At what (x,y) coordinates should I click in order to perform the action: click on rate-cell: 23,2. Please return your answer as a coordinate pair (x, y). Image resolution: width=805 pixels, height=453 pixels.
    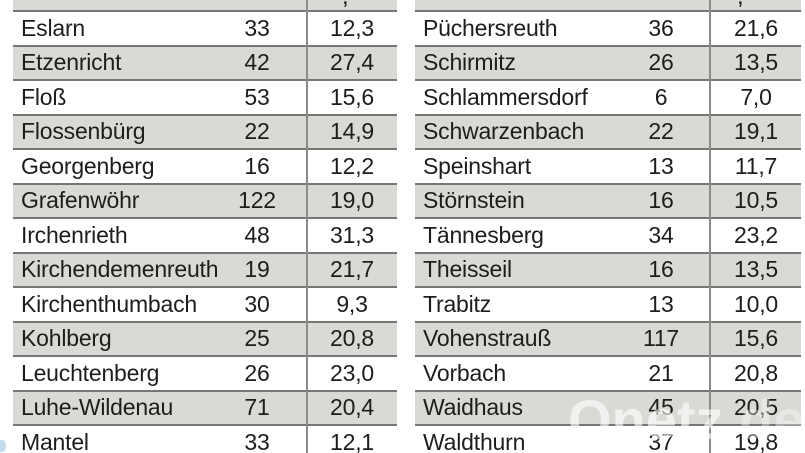
    Looking at the image, I should click on (756, 234).